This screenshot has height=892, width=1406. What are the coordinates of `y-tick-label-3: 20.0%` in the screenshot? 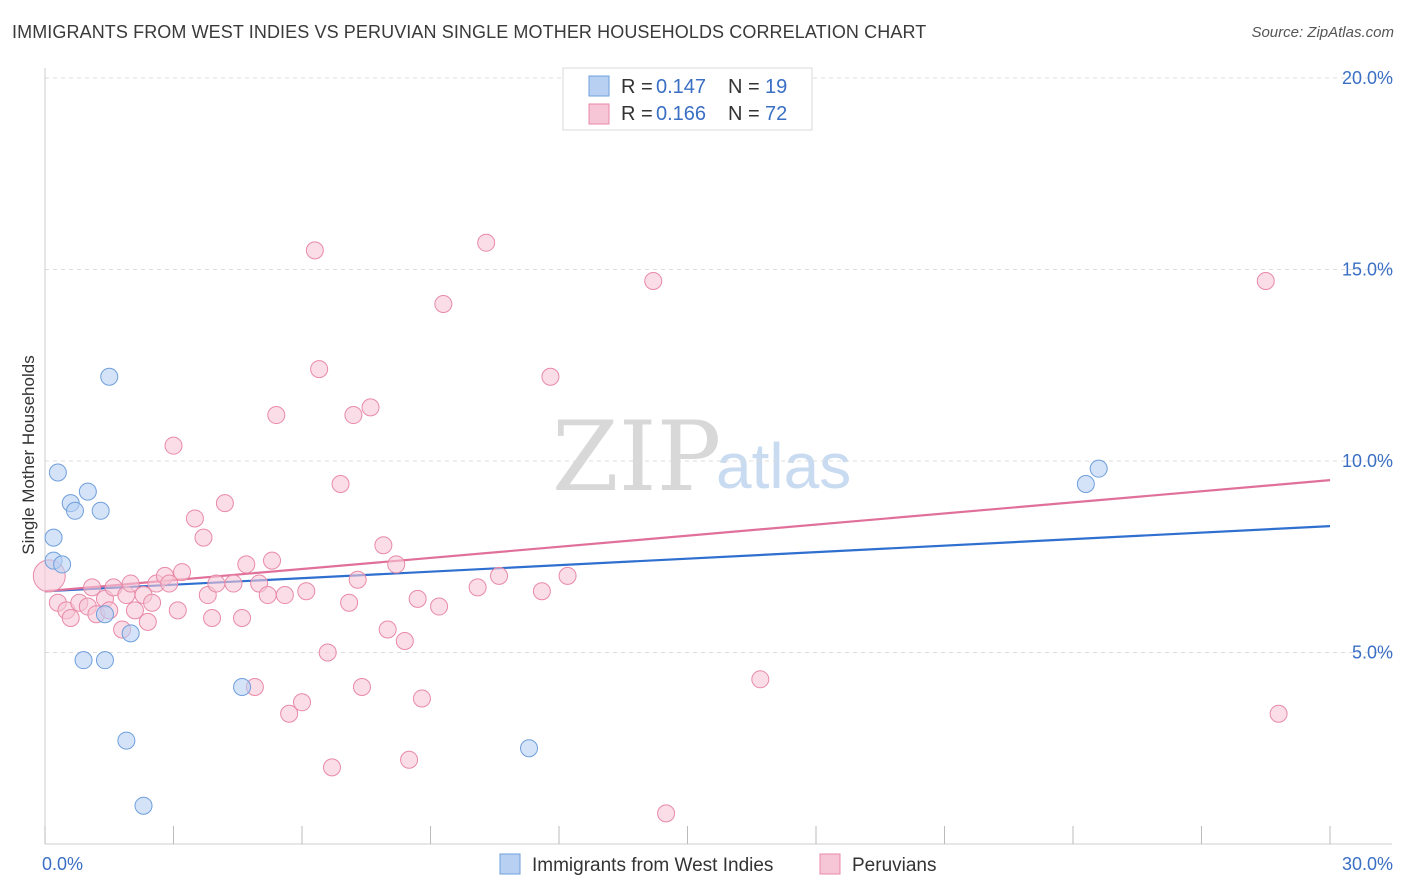 It's located at (1367, 78).